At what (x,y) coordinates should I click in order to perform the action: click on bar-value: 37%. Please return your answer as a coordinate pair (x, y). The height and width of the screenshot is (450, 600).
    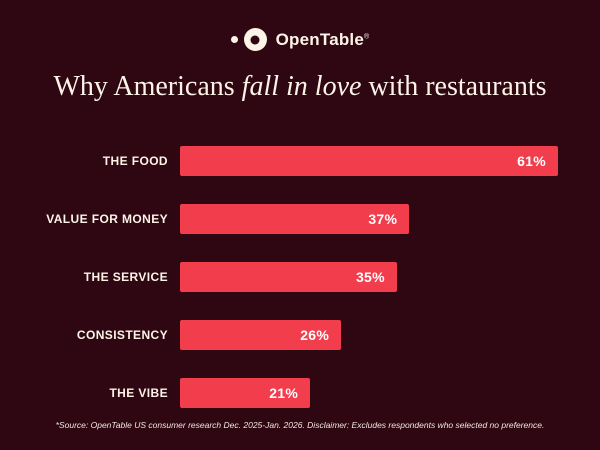
    Looking at the image, I should click on (383, 218).